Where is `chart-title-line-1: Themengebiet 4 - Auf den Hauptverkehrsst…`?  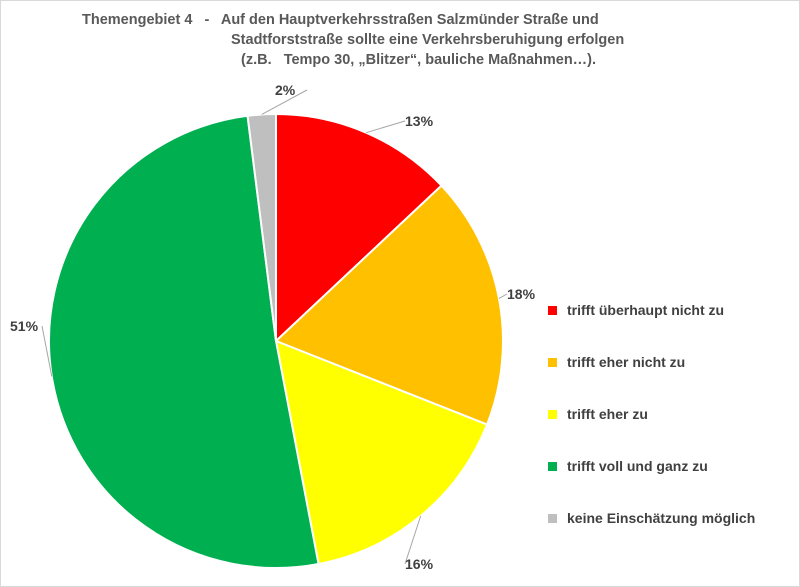
chart-title-line-1: Themengebiet 4 - Auf den Hauptverkehrsst… is located at coordinates (340, 20).